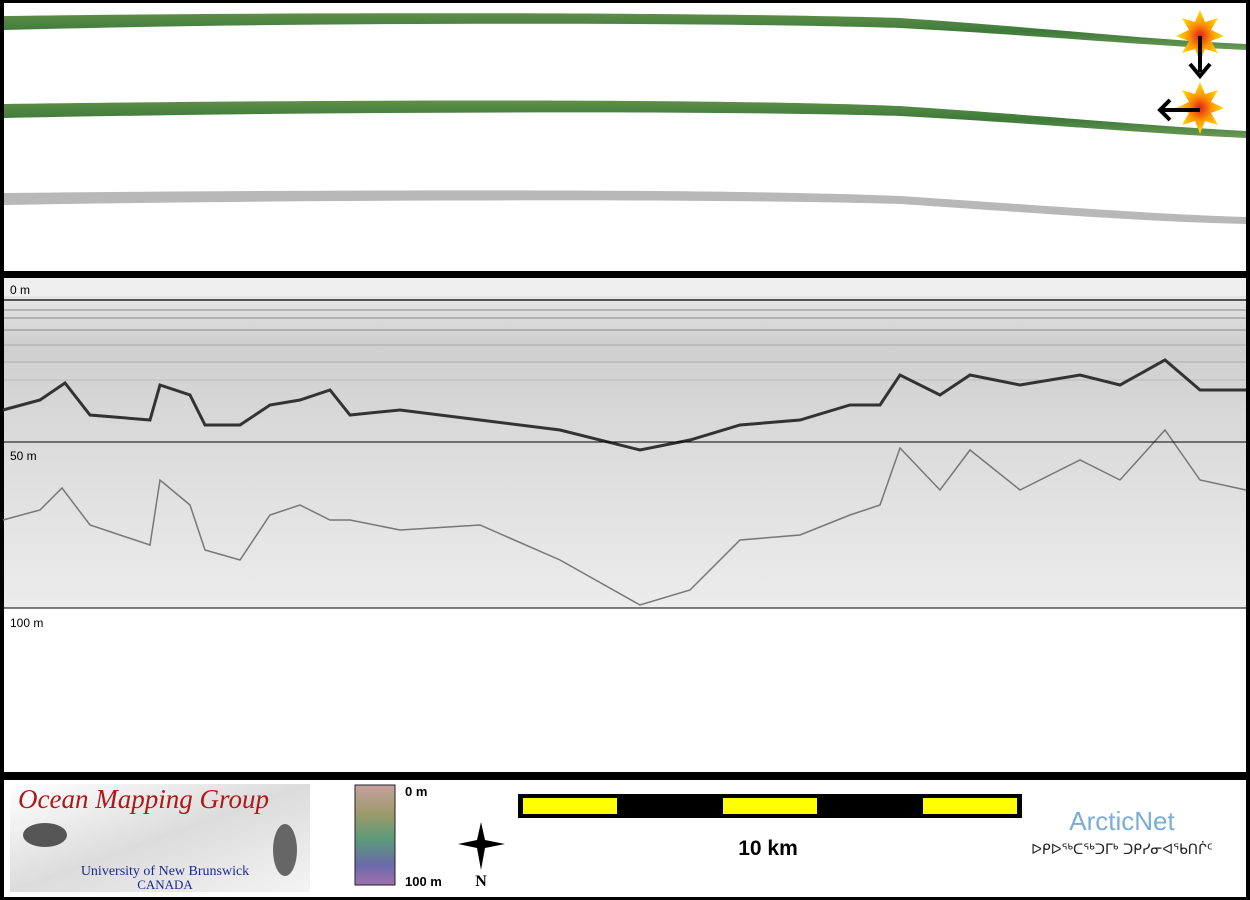  What do you see at coordinates (143, 799) in the screenshot?
I see `logo-title: Ocean Mapping Group` at bounding box center [143, 799].